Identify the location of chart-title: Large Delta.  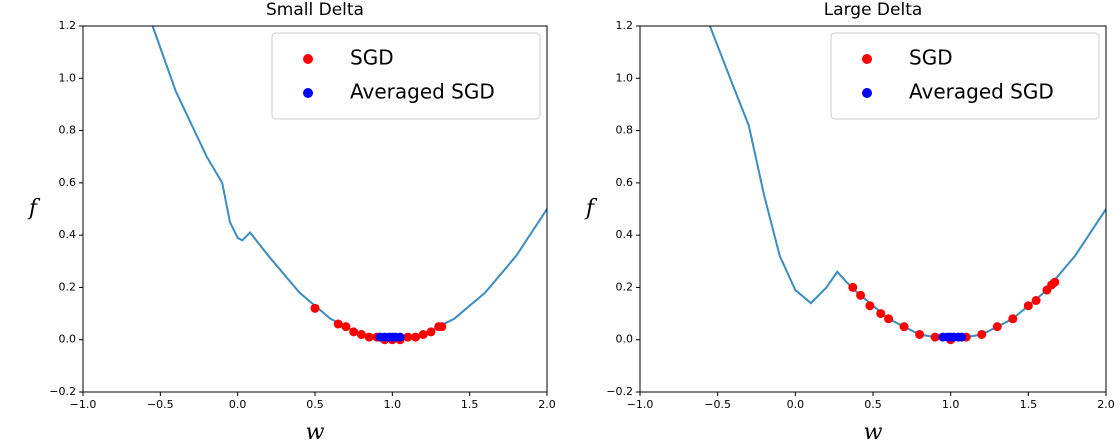
(873, 10).